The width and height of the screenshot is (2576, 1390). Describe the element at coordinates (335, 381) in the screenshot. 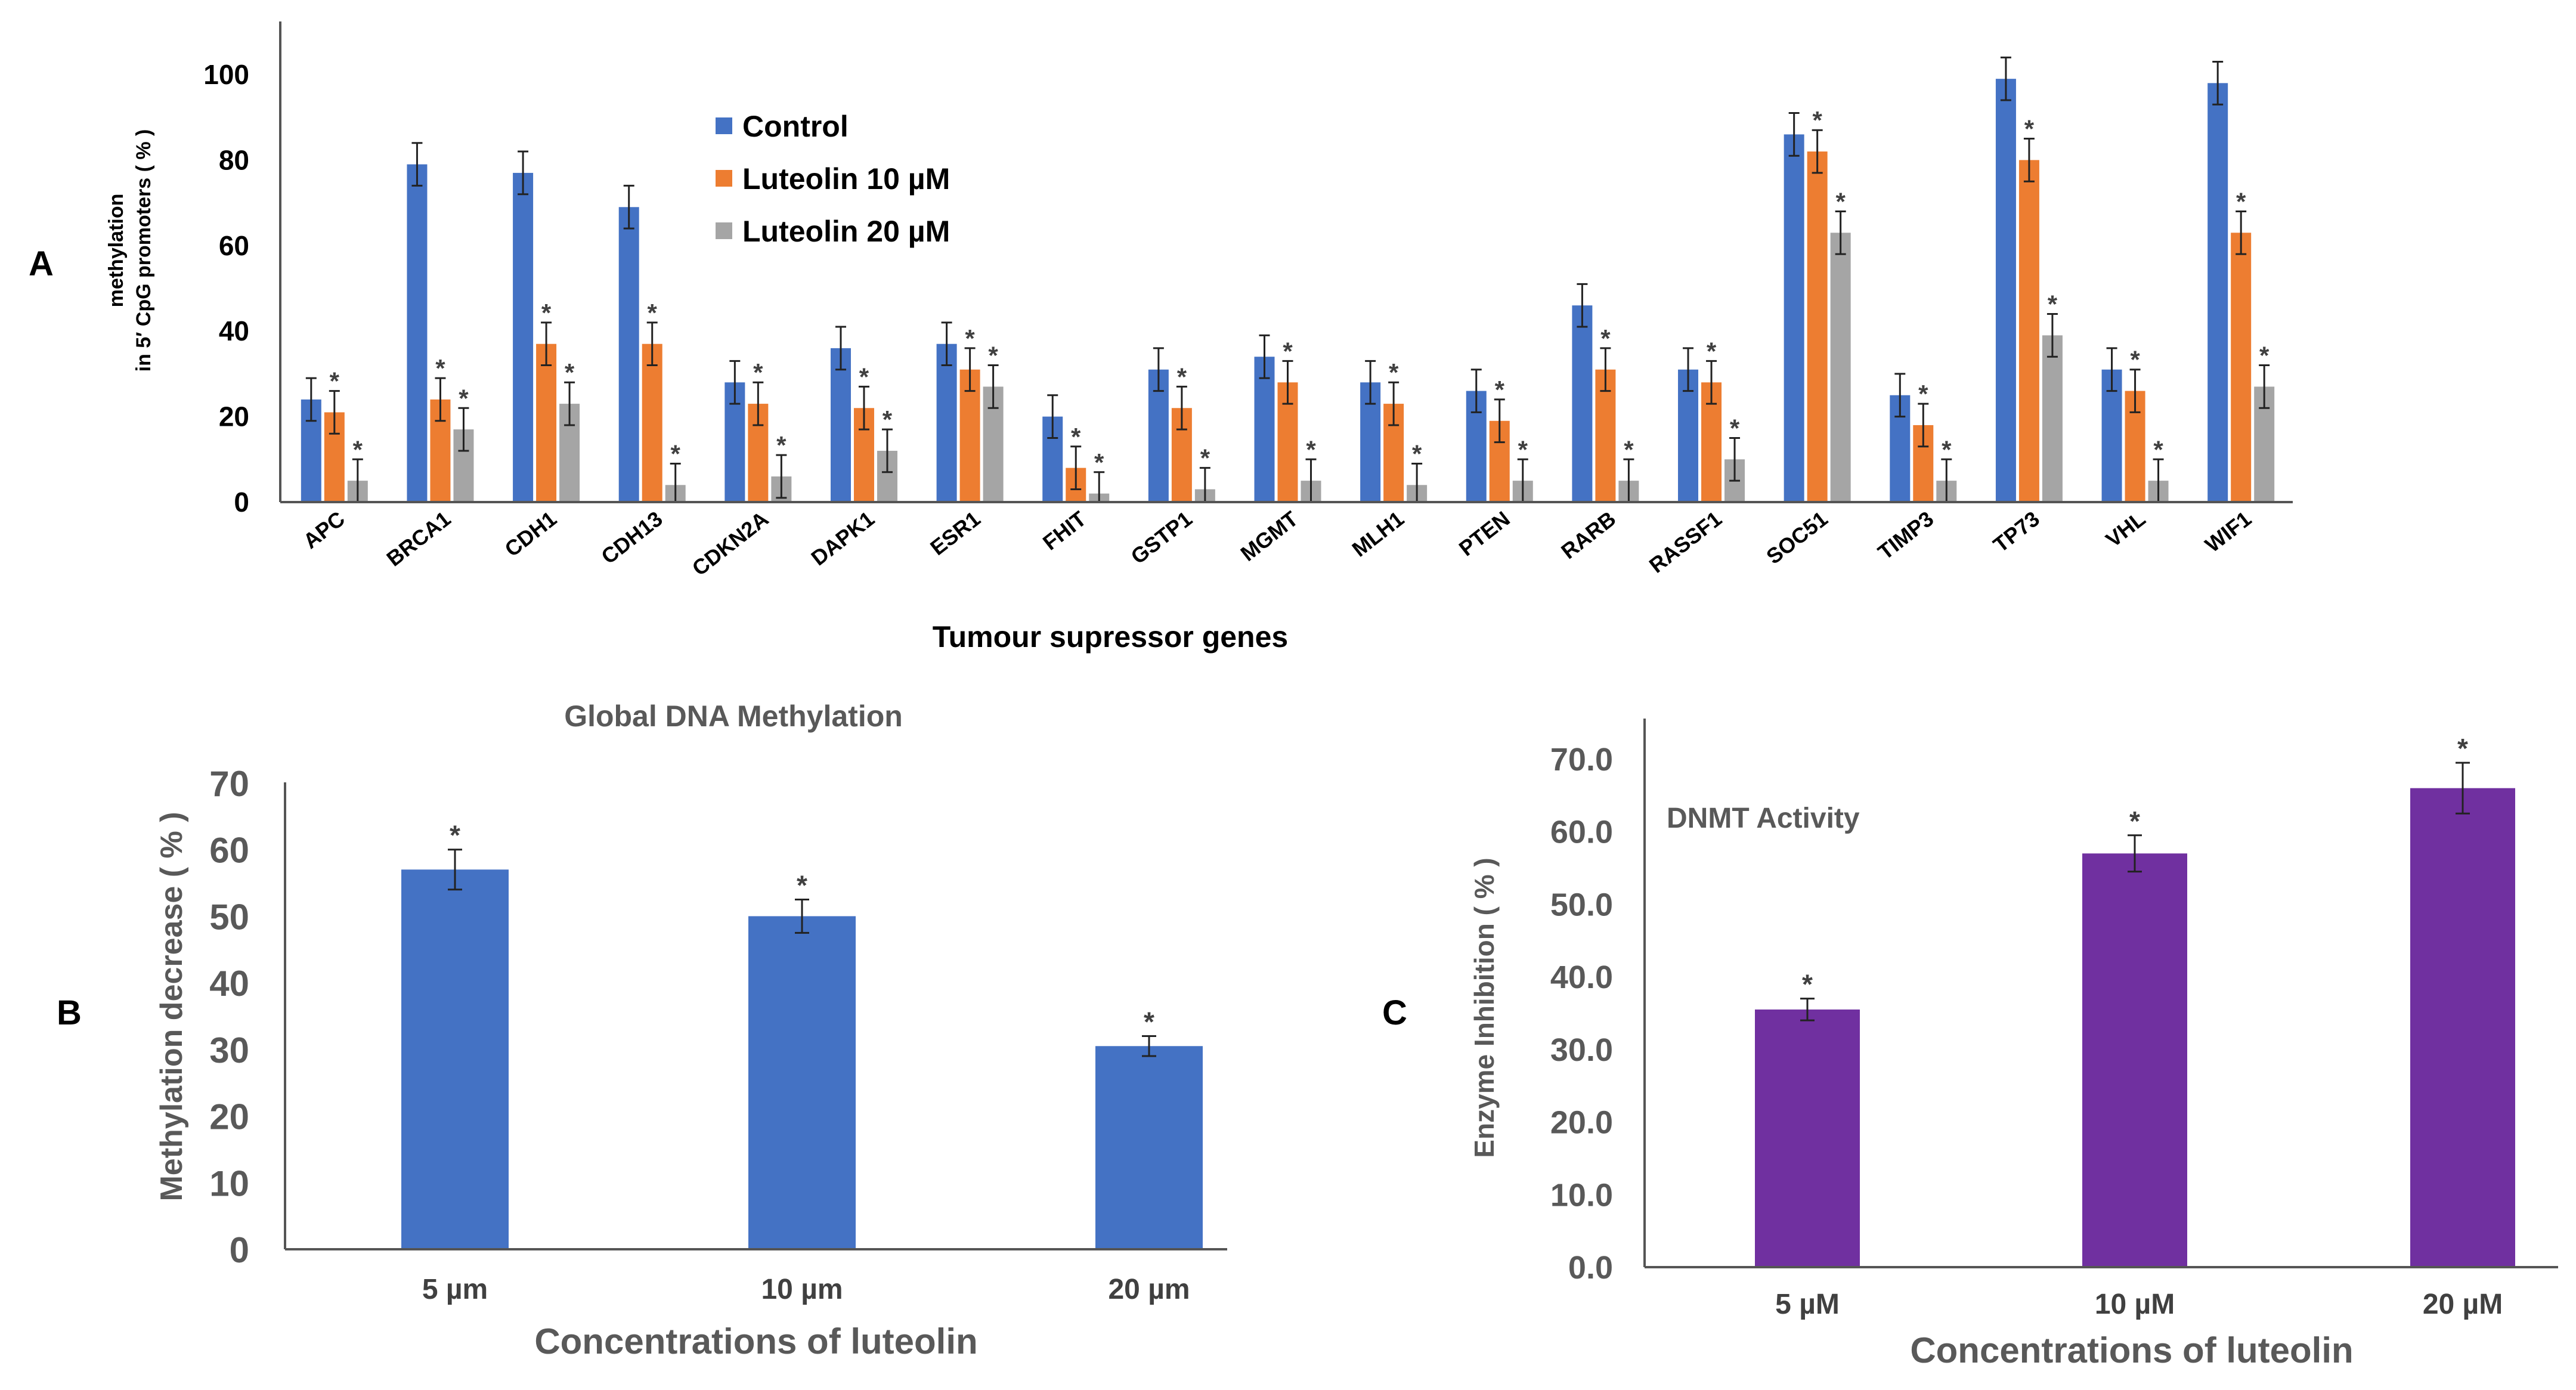

I see `bar-apc-luteolin-10-m-significance: *` at that location.